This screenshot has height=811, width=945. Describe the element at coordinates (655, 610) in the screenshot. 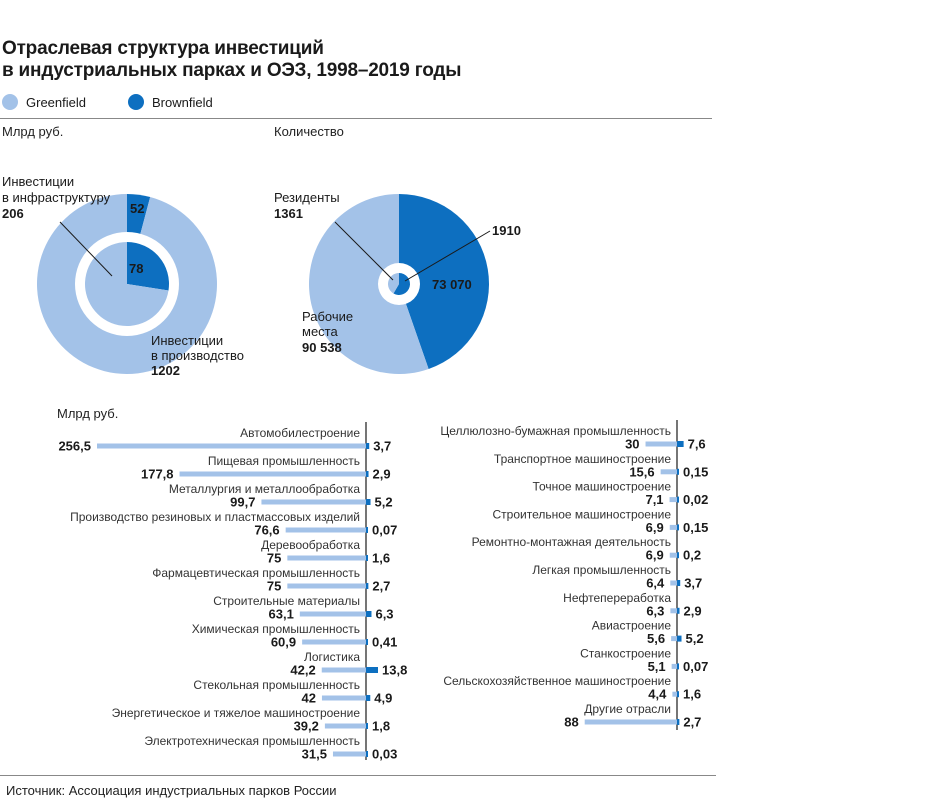

I see `right-greenfield-value: 6,3` at that location.